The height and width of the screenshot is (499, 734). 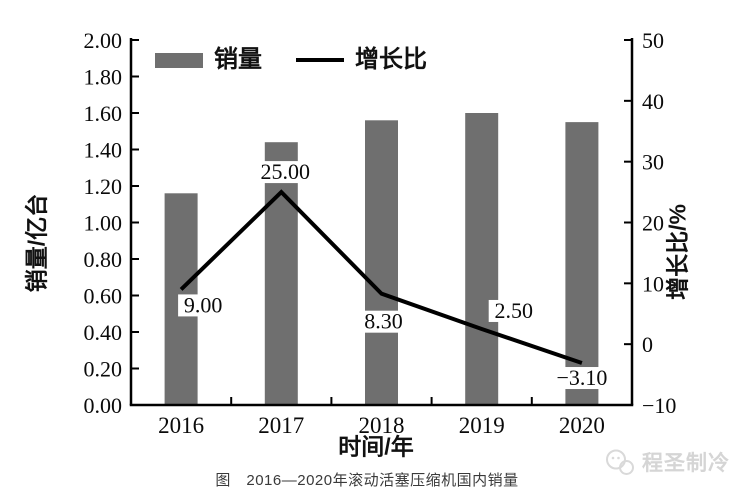 I want to click on left-axis-title: 销量/亿台, so click(x=36, y=243).